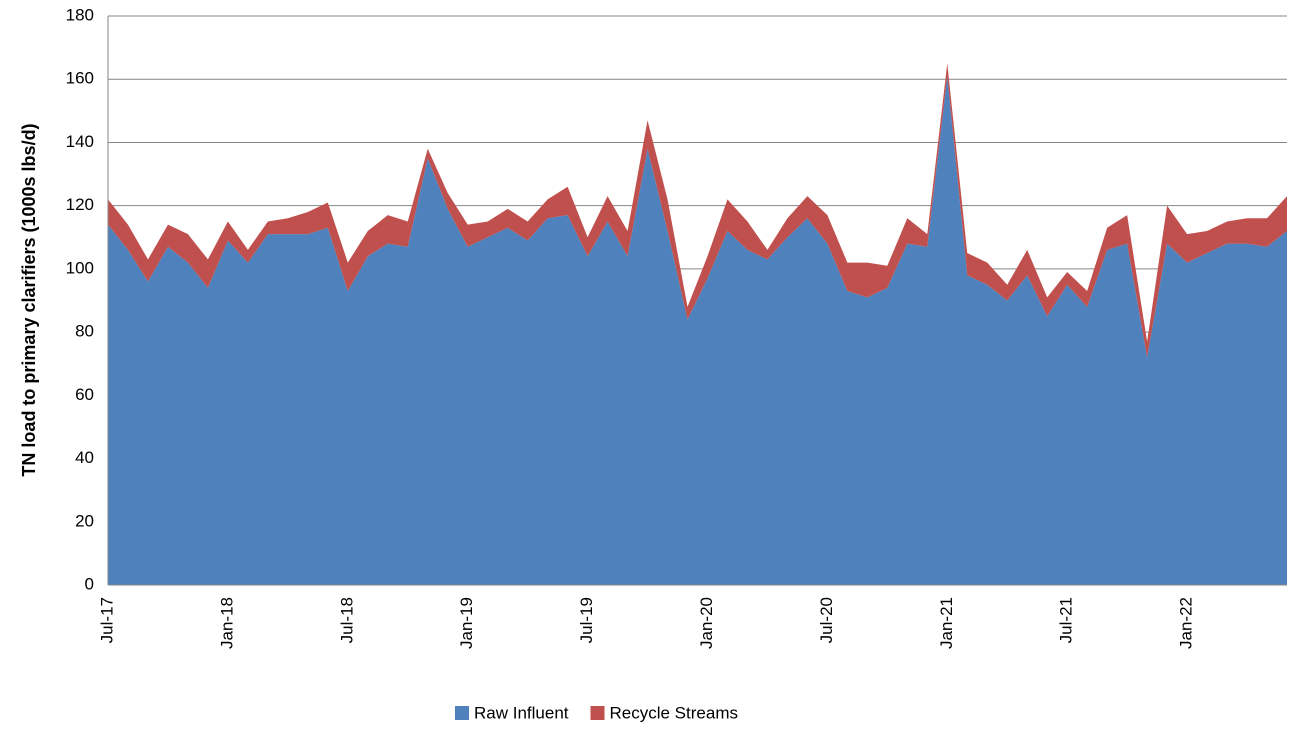 The width and height of the screenshot is (1298, 736). Describe the element at coordinates (466, 623) in the screenshot. I see `x-tick-label: Jan-19` at that location.